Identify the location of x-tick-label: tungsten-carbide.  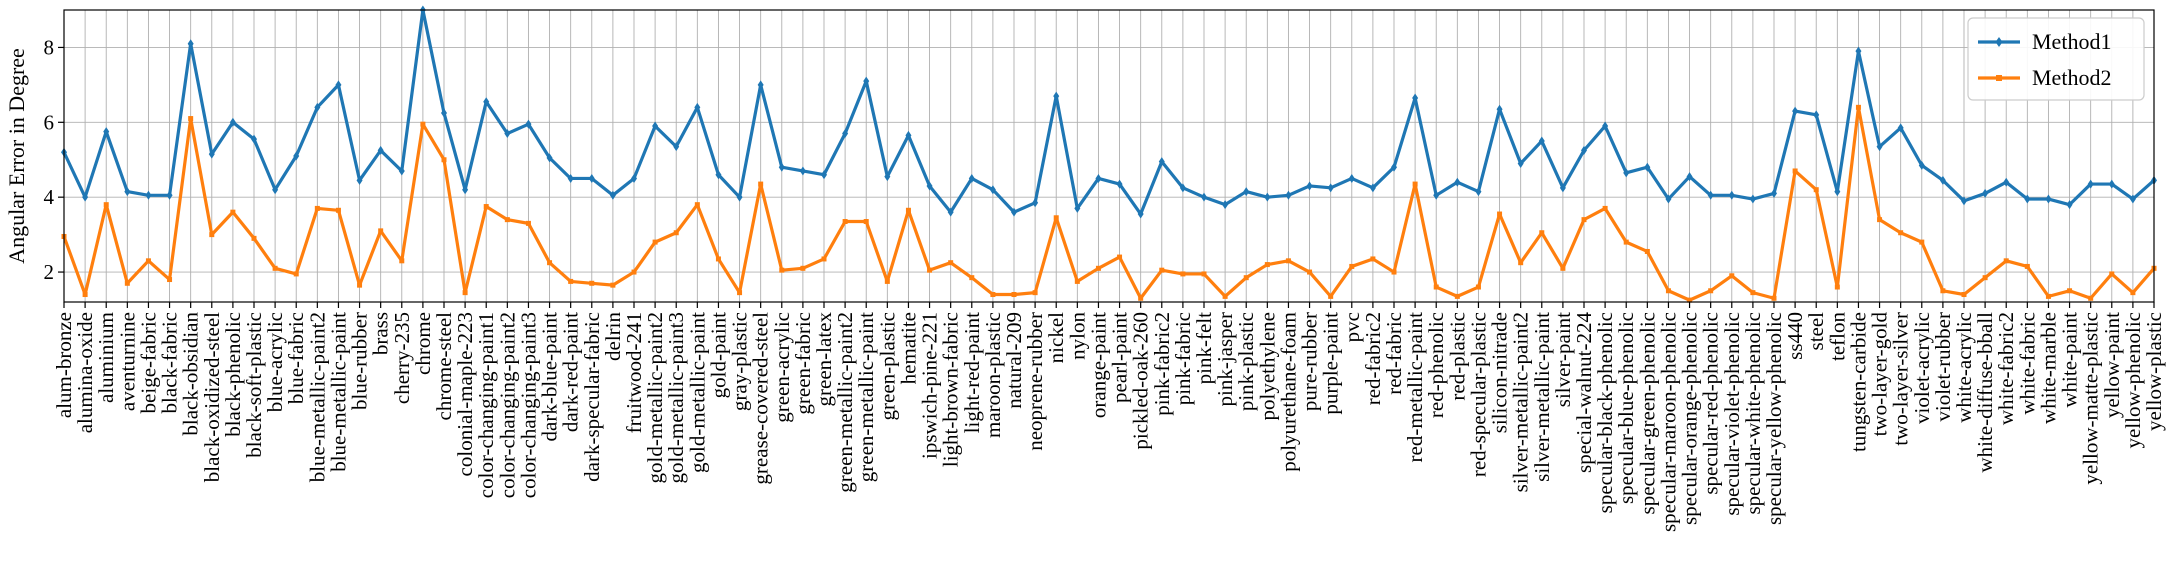
(1858, 382).